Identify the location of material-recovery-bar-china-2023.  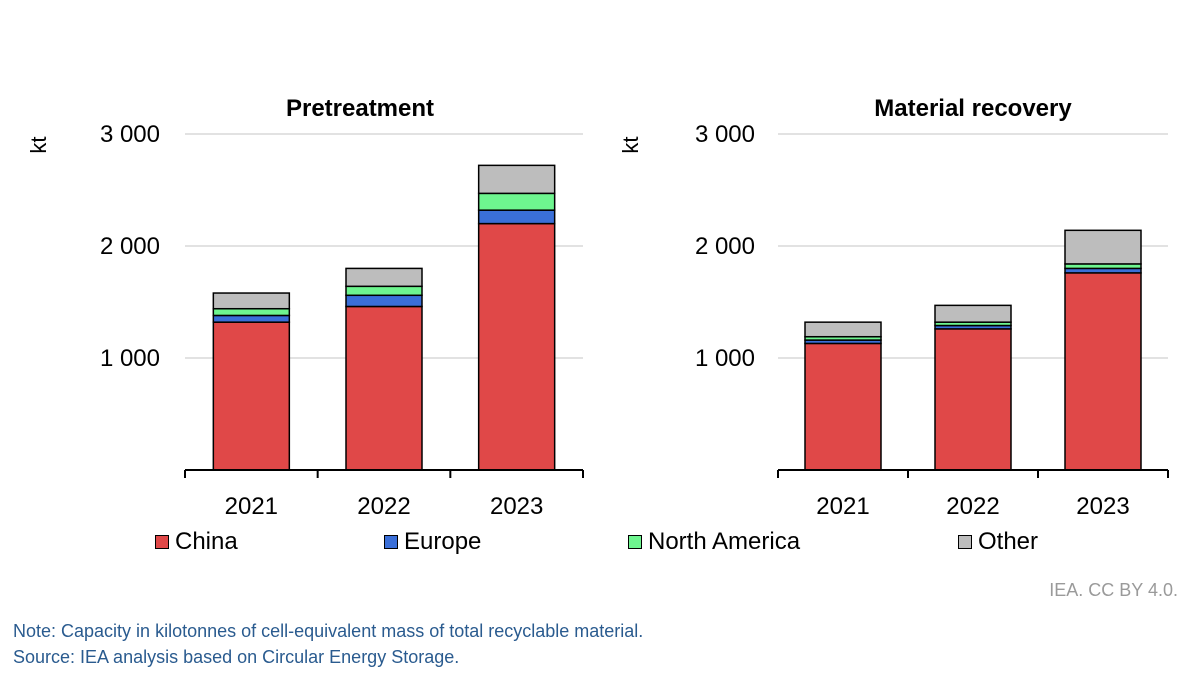
(1103, 371).